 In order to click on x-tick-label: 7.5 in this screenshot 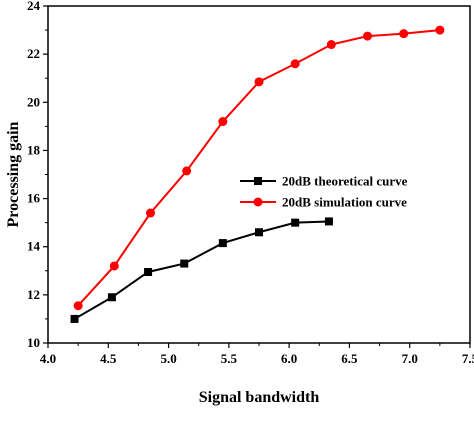, I will do `click(468, 358)`.